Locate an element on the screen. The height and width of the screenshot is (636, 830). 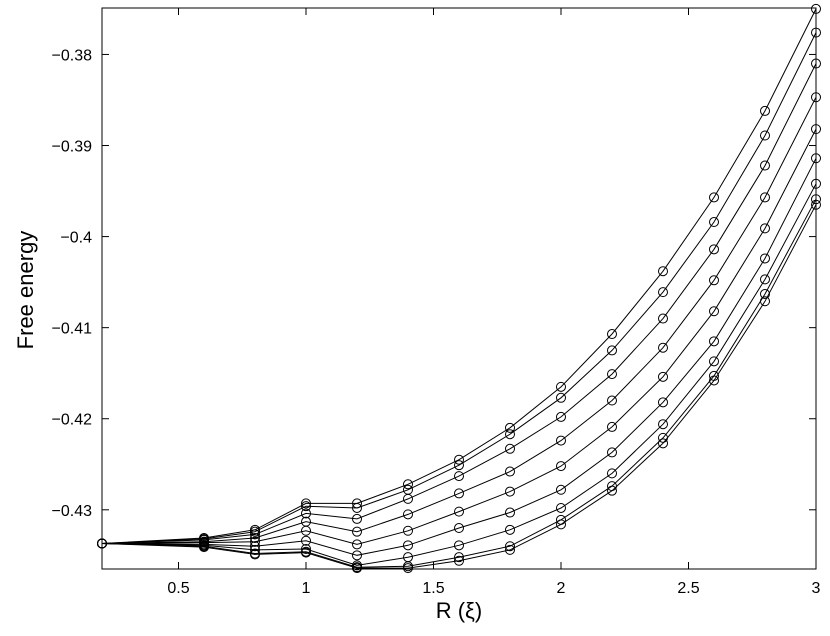
x-tick-label: 2 is located at coordinates (561, 588).